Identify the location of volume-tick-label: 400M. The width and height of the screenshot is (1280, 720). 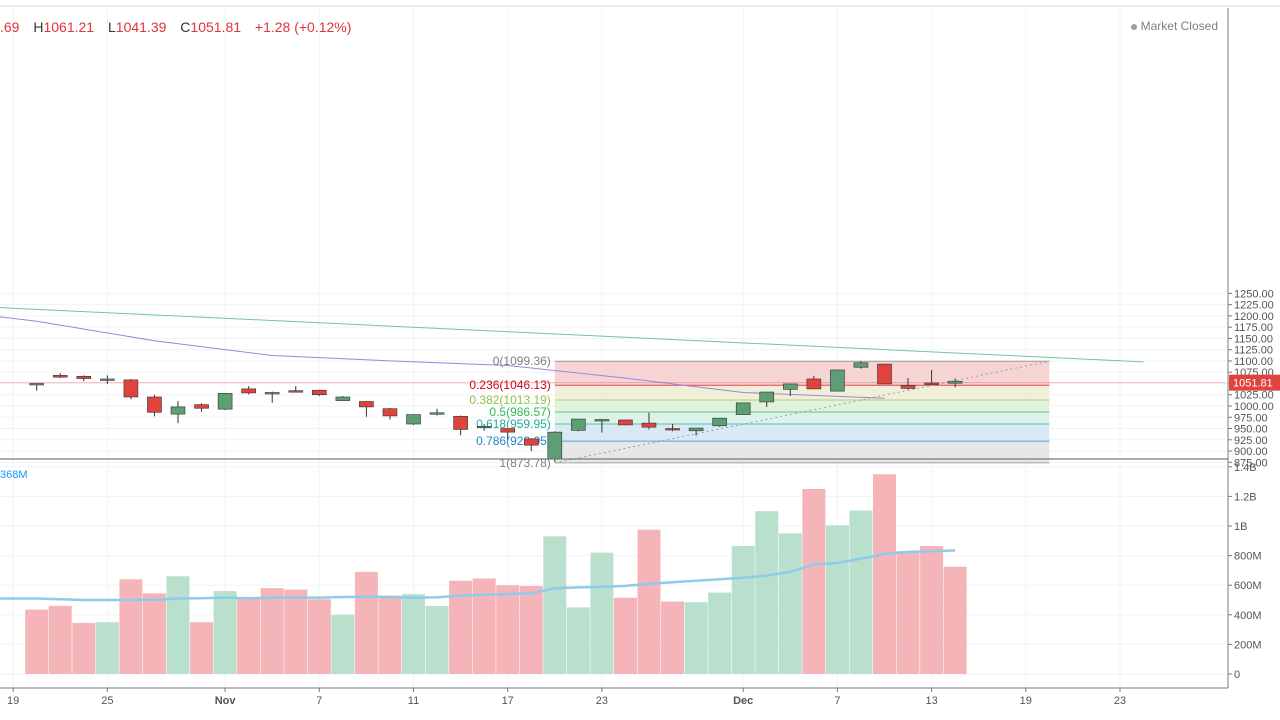
(1248, 616).